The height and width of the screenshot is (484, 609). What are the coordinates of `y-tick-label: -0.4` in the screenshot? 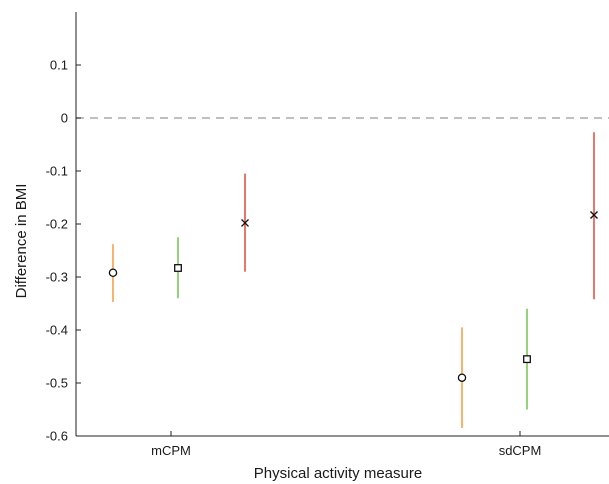 It's located at (57, 330).